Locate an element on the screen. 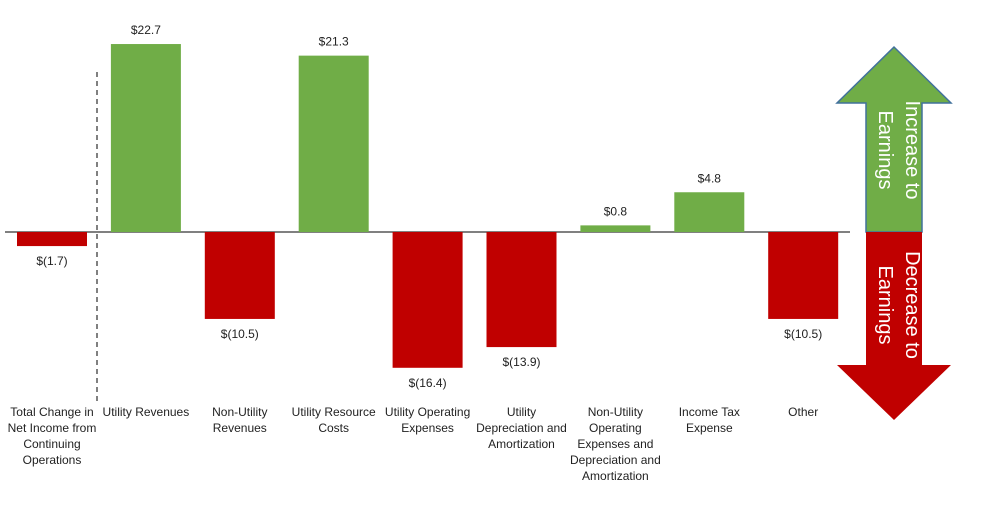 This screenshot has height=509, width=981. increase-arrow is located at coordinates (894, 139).